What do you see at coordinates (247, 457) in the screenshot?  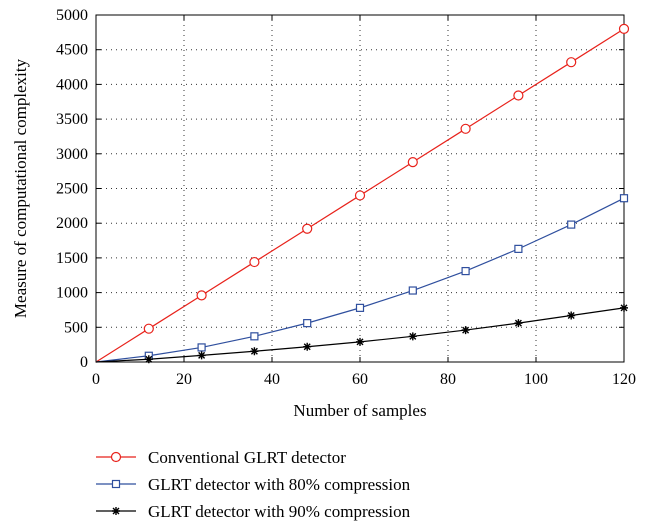 I see `legend-label: Conventional GLRT detector` at bounding box center [247, 457].